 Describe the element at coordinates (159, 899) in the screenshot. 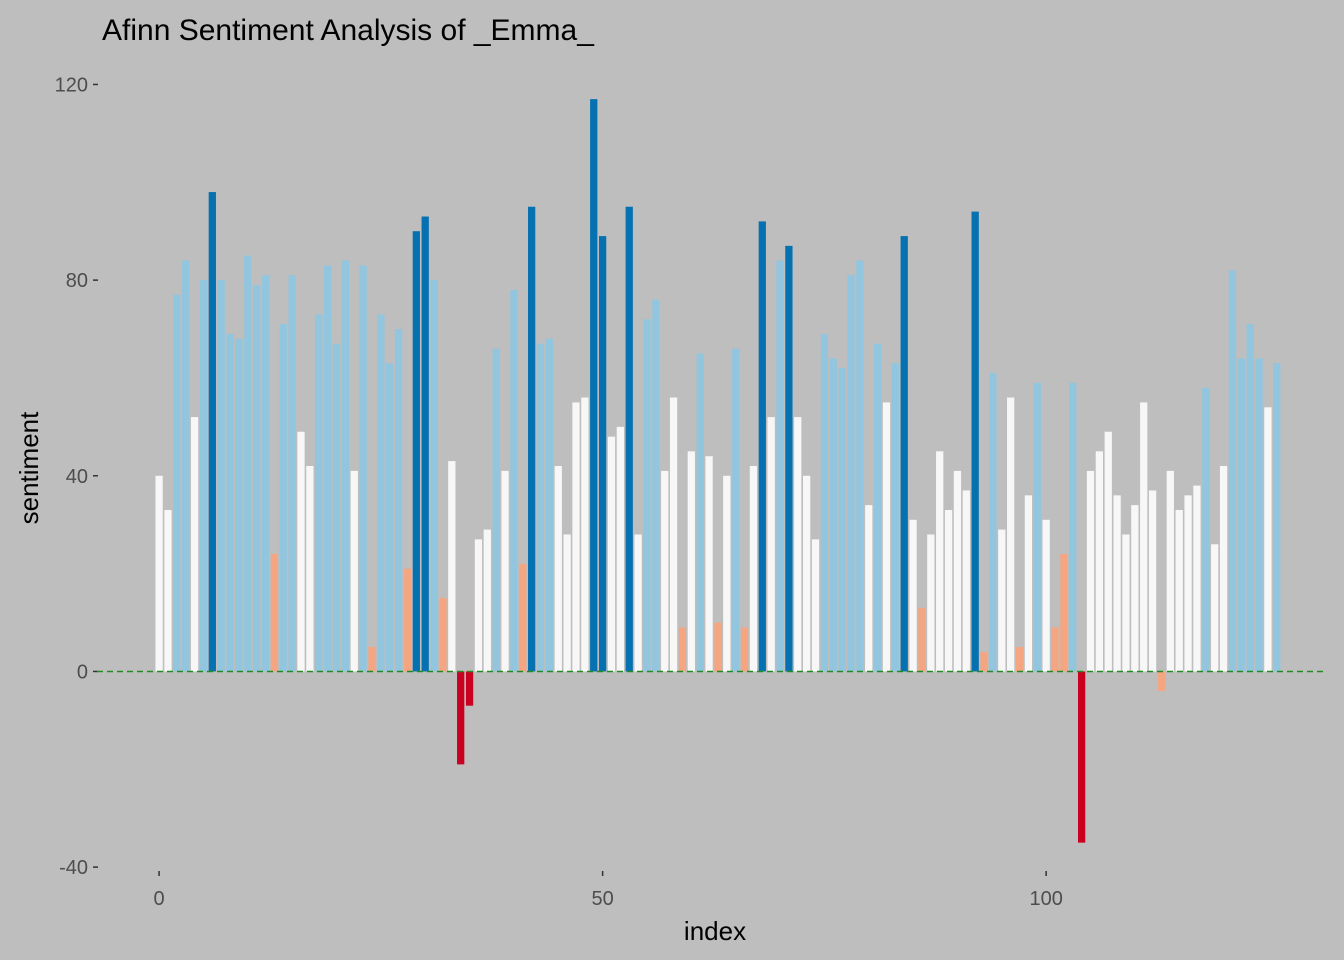

I see `x-tick-label: 0` at that location.